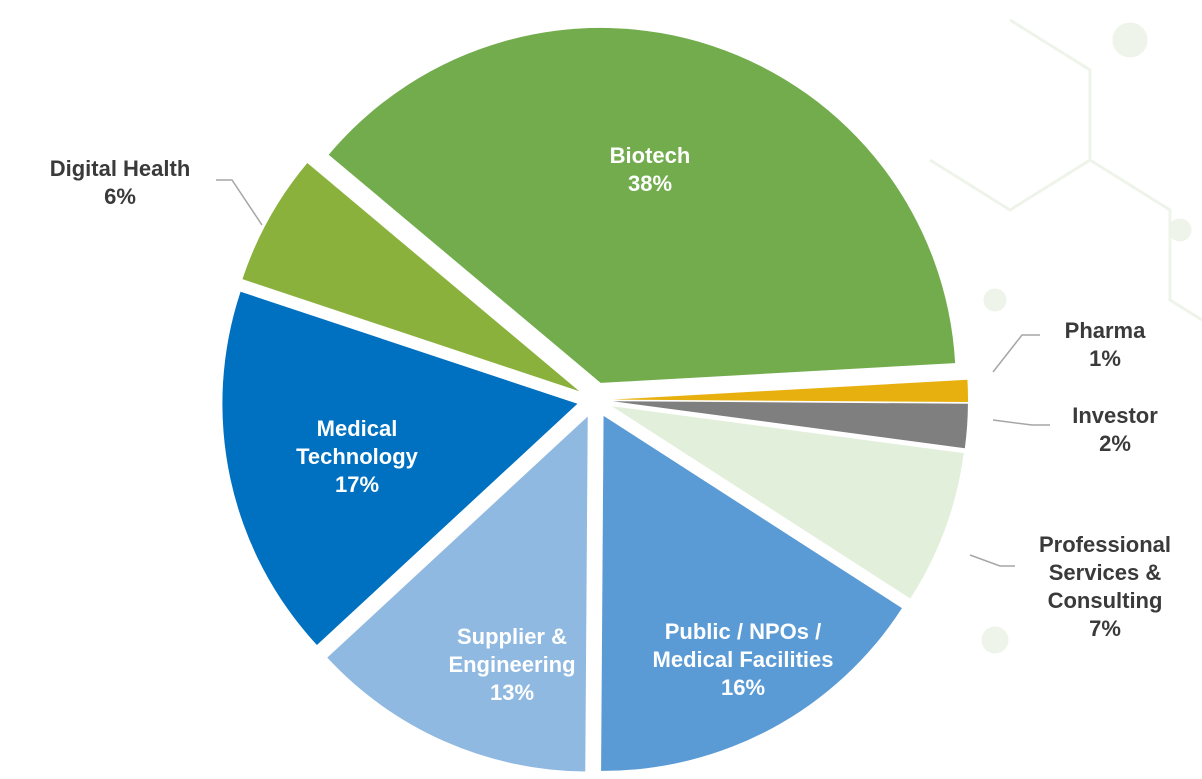 The height and width of the screenshot is (779, 1202). What do you see at coordinates (650, 155) in the screenshot?
I see `category-label: Biotech` at bounding box center [650, 155].